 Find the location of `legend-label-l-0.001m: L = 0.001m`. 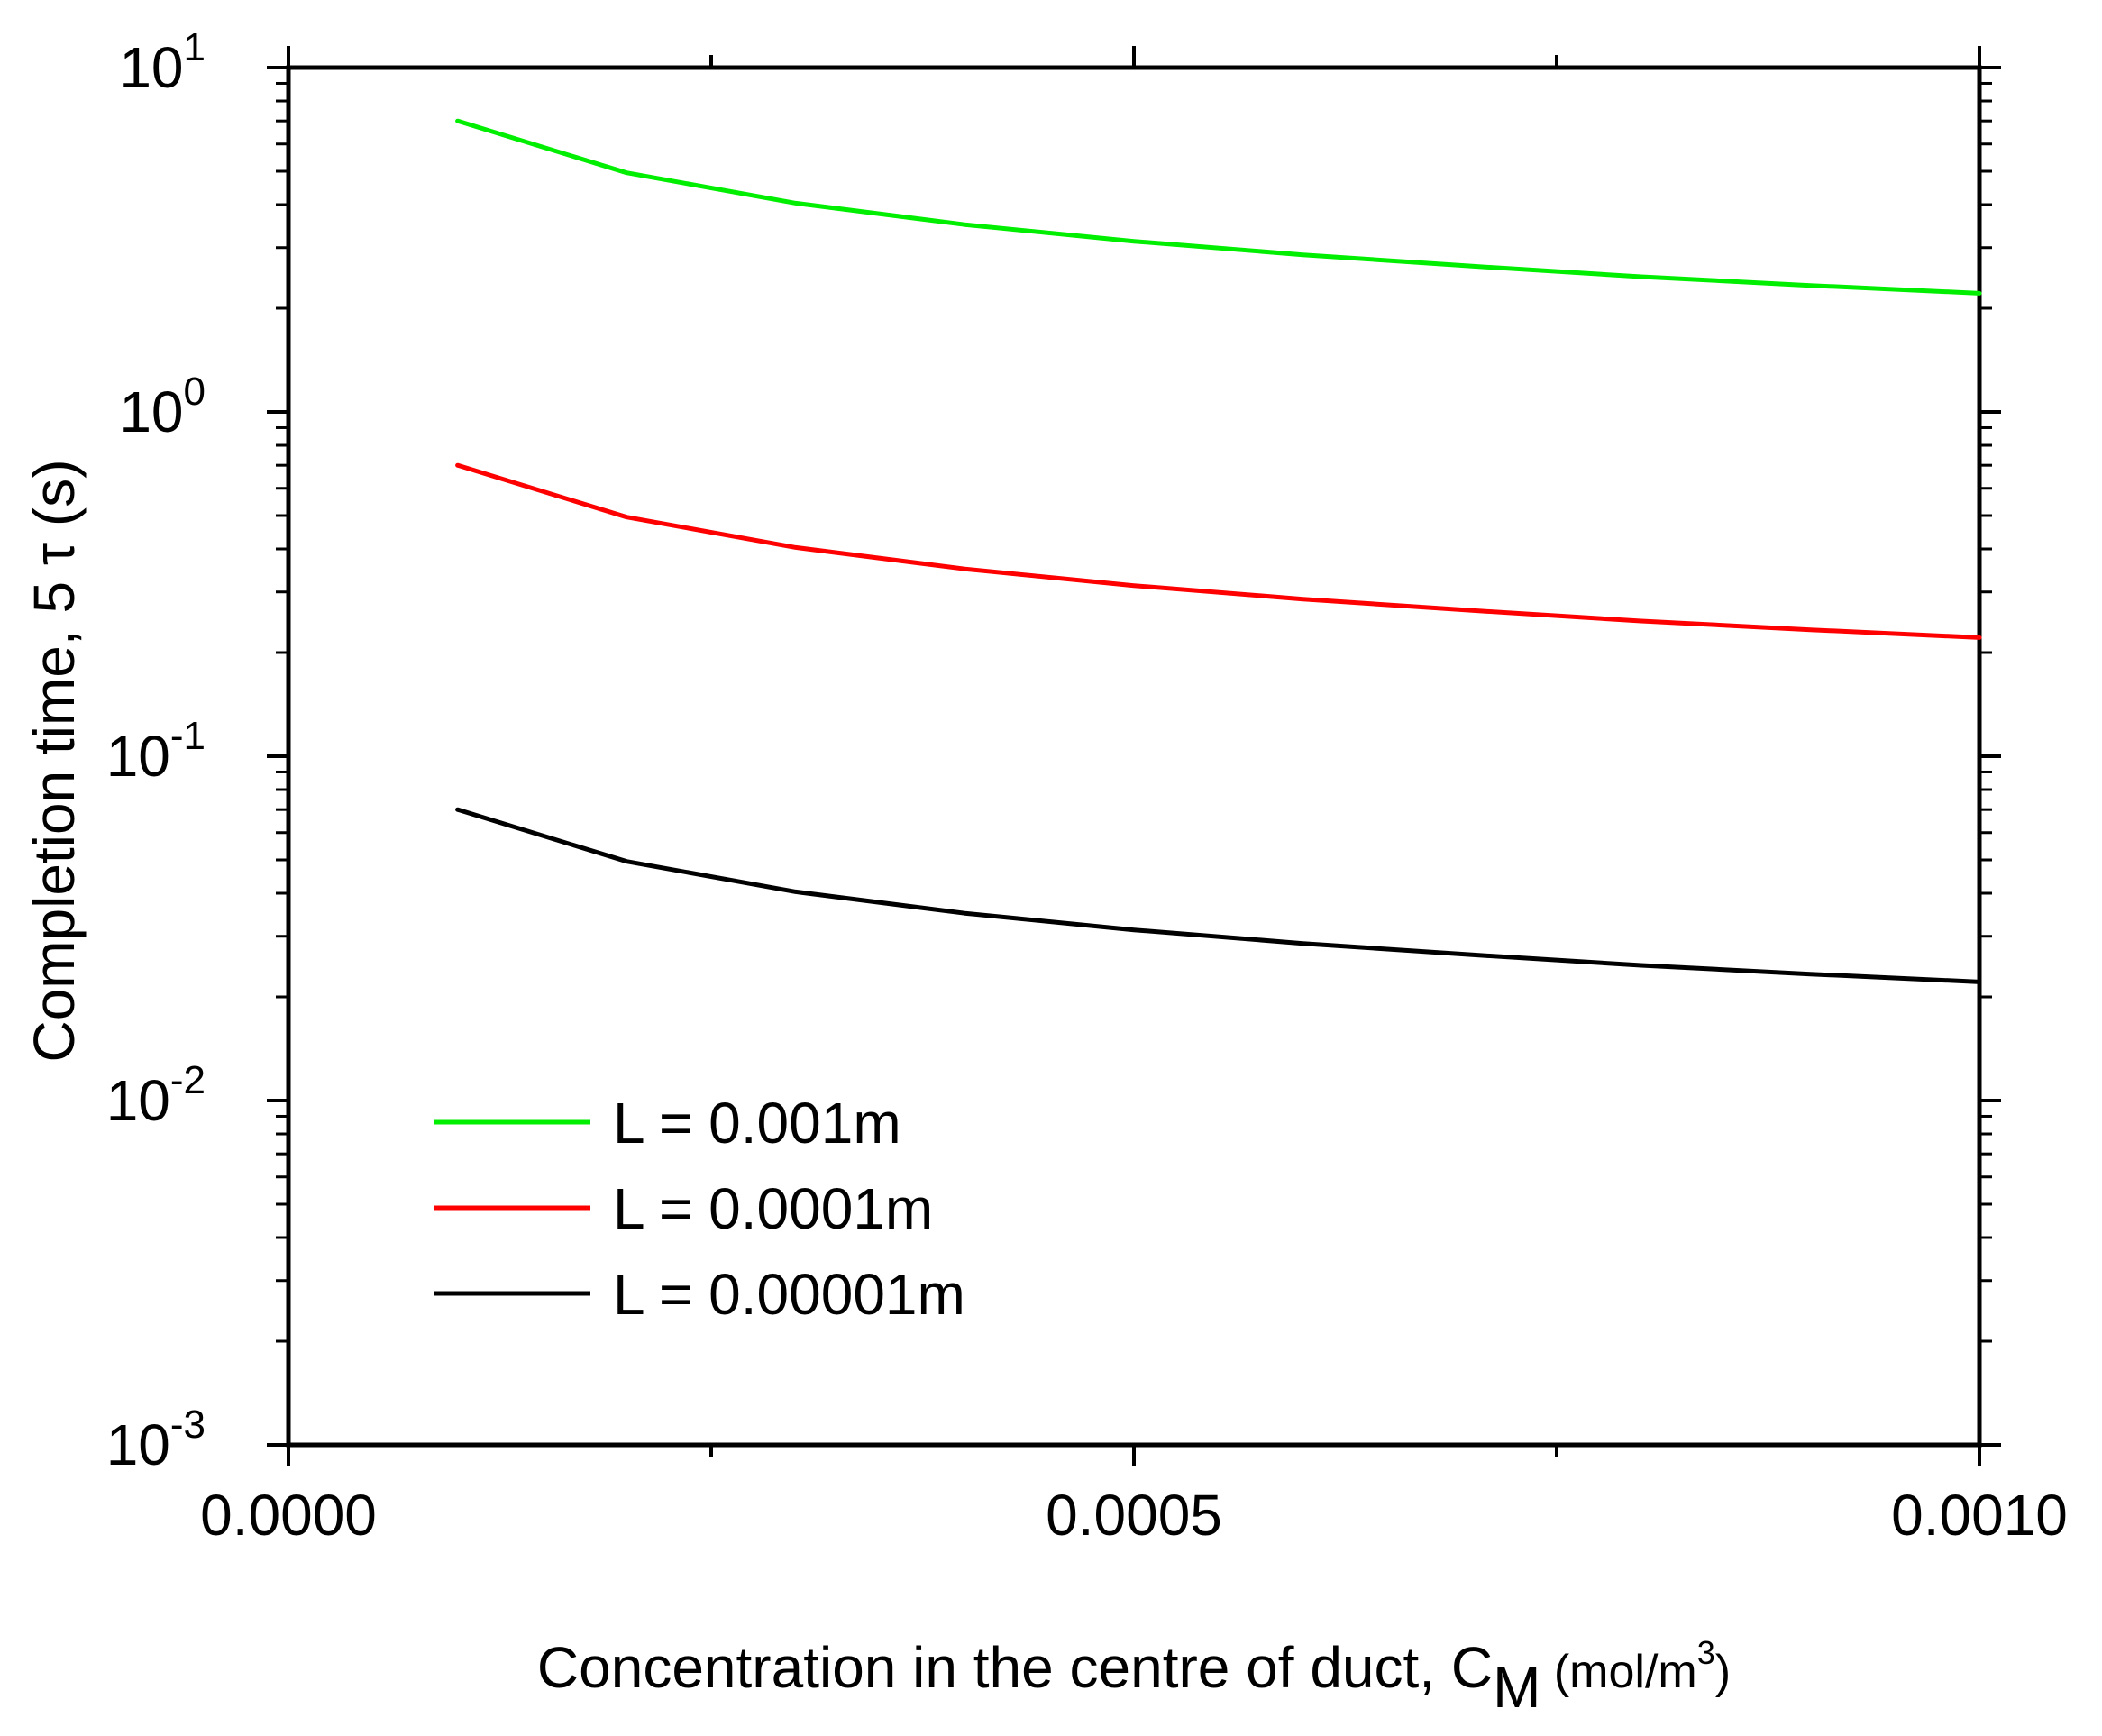

legend-label-l-0.001m: L = 0.001m is located at coordinates (757, 1123).